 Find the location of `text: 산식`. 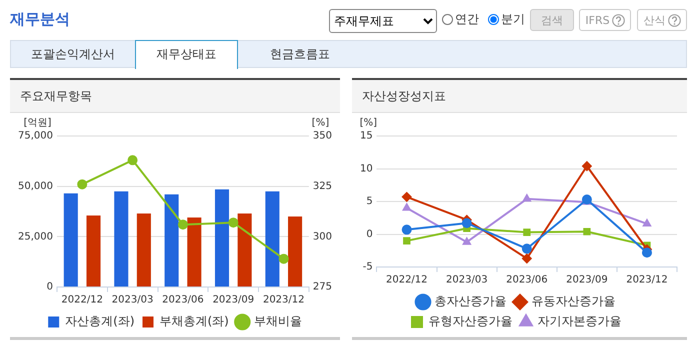

text: 산식 is located at coordinates (655, 20).